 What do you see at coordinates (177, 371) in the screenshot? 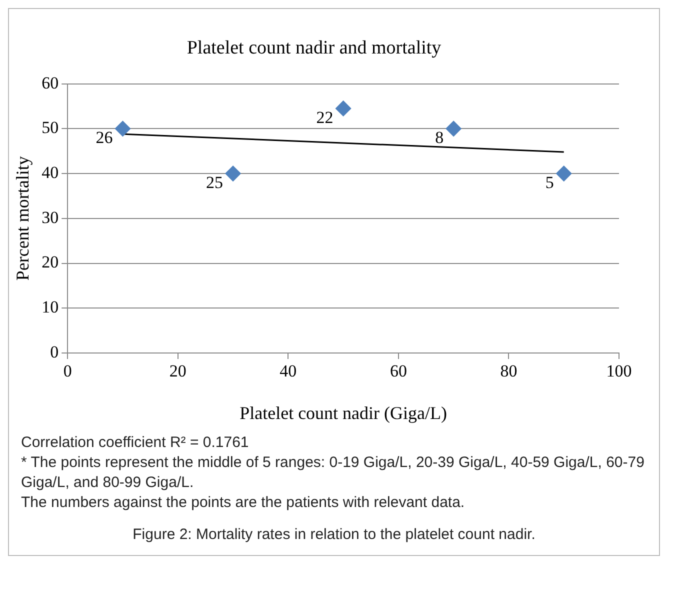
I see `x-tick-label: 20` at bounding box center [177, 371].